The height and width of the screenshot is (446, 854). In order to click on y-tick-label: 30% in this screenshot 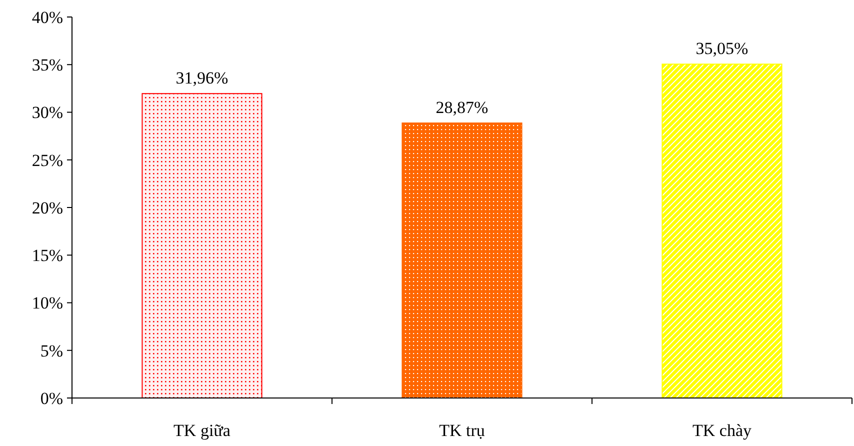, I will do `click(47, 112)`.